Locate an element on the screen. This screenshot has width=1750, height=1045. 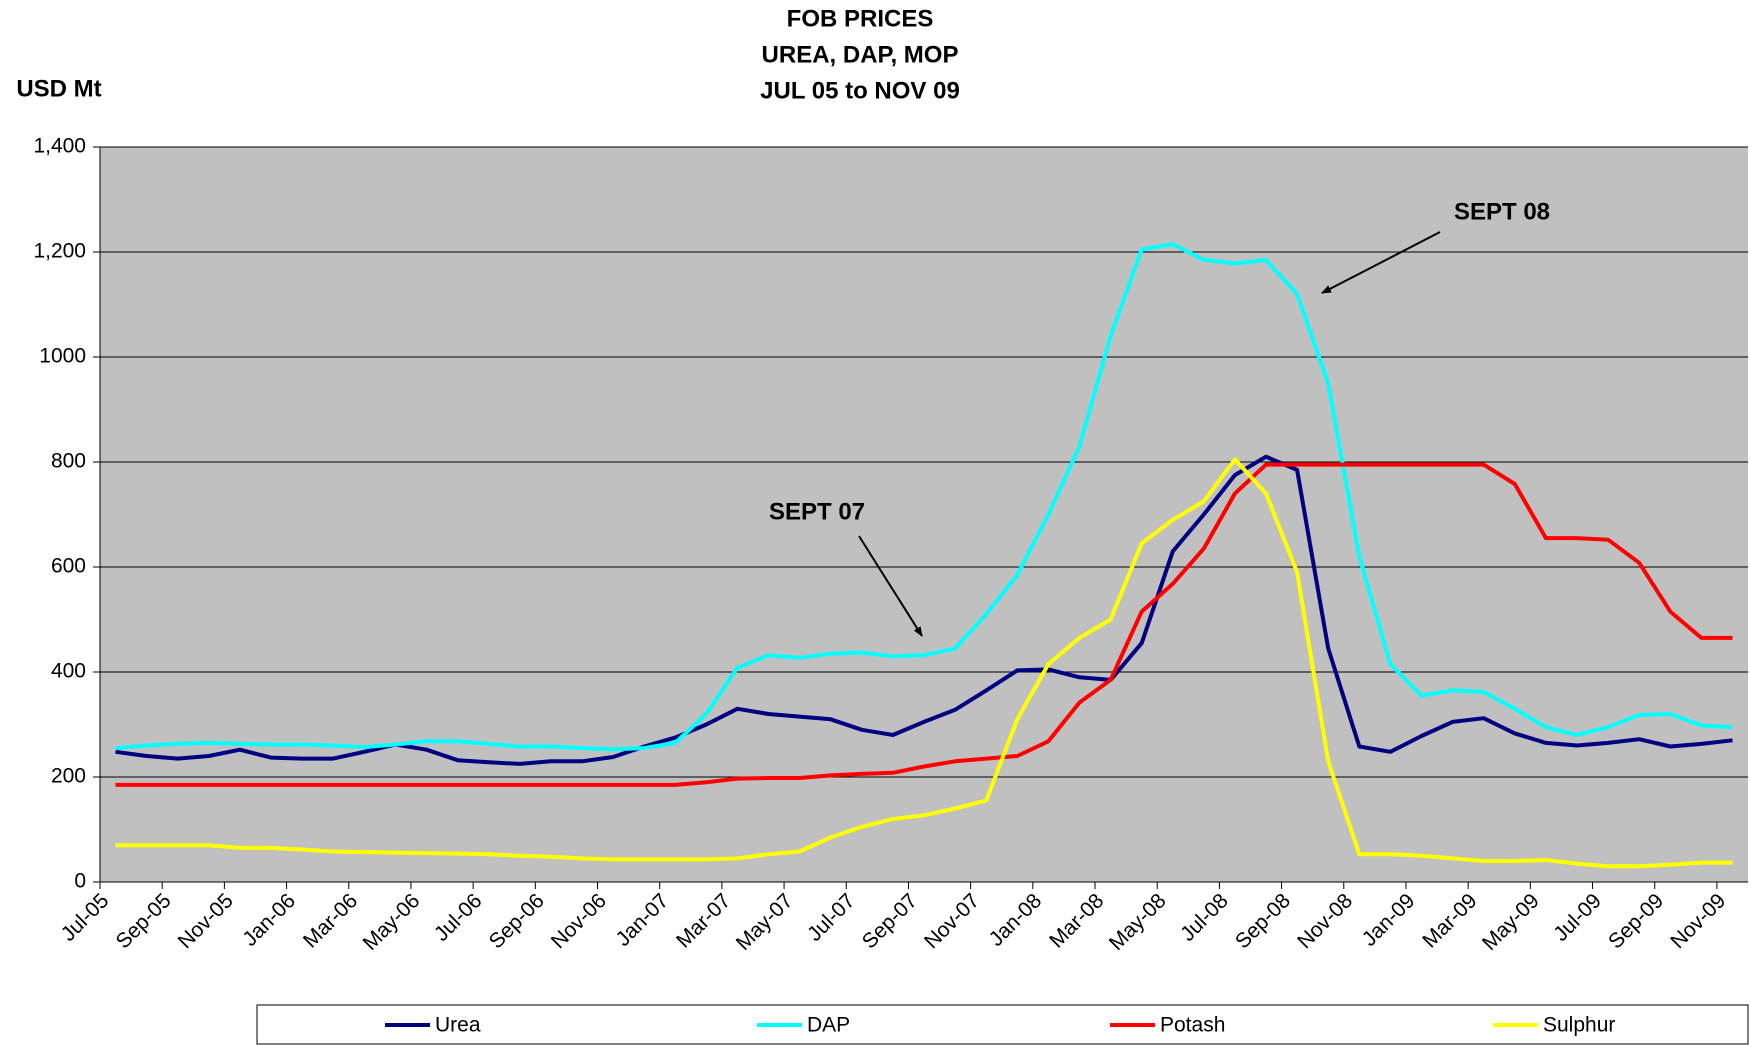
x-tick-label: May-07 is located at coordinates (765, 922).